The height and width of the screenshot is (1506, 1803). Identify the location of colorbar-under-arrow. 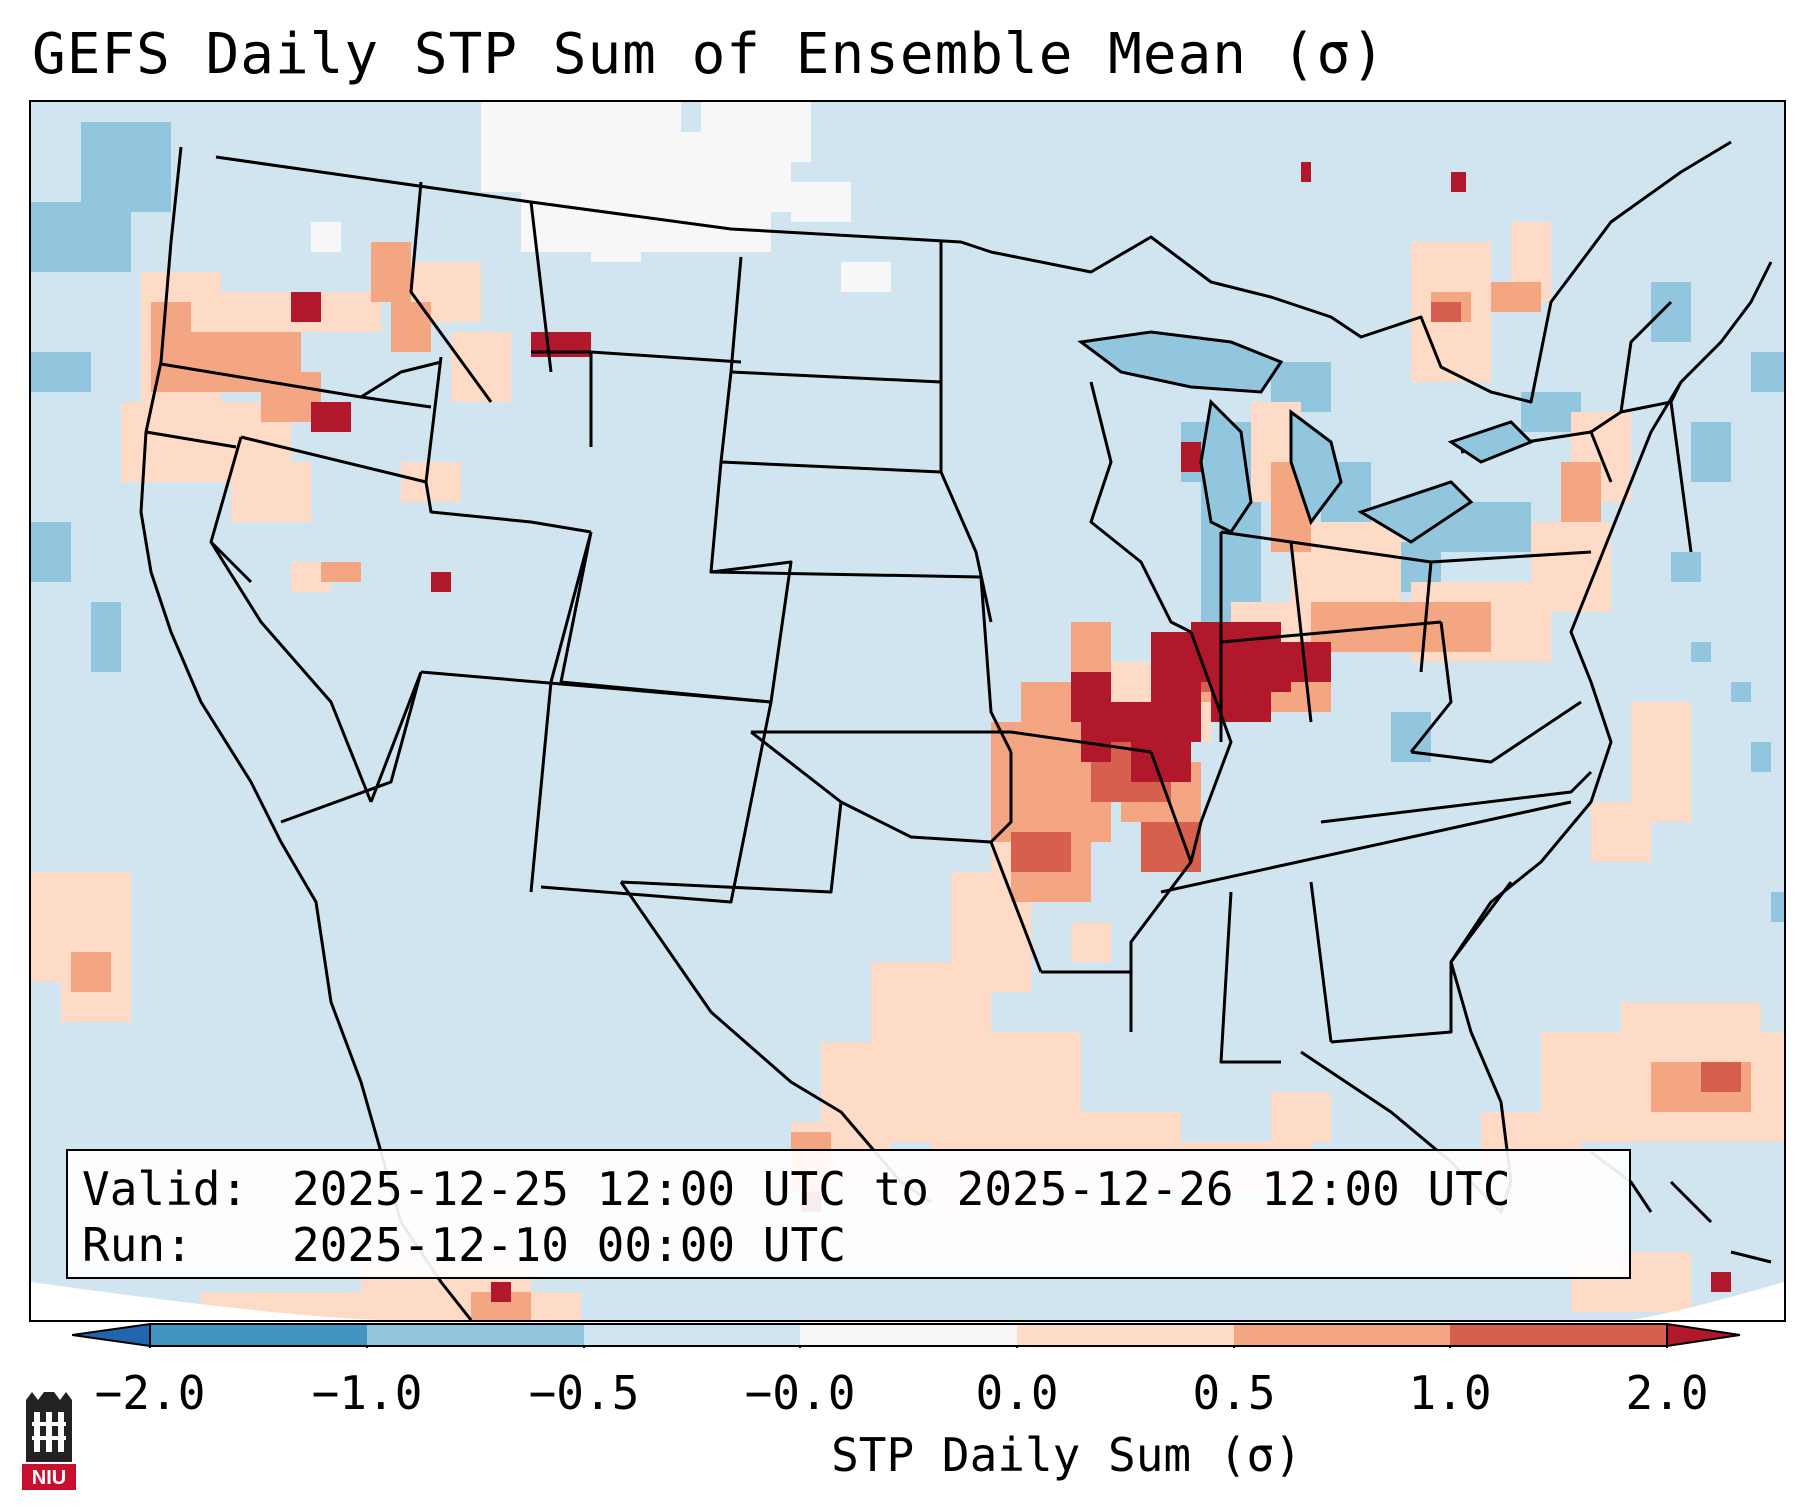
(111, 1335).